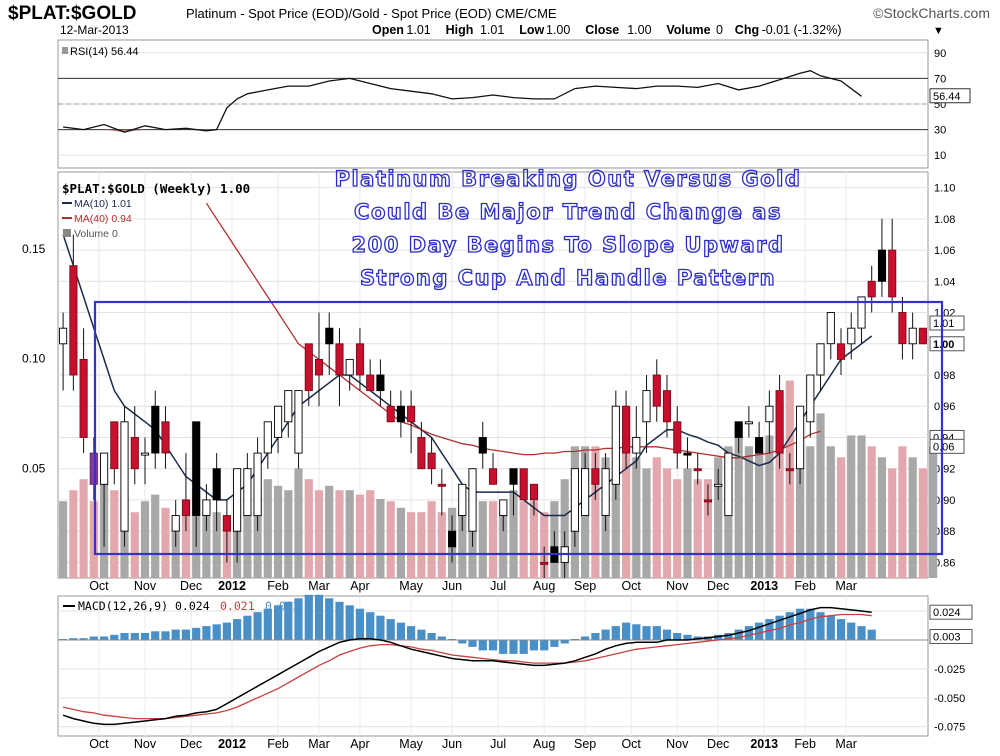 The image size is (1000, 756). What do you see at coordinates (237, 606) in the screenshot?
I see `macd-legend-value: 0.021` at bounding box center [237, 606].